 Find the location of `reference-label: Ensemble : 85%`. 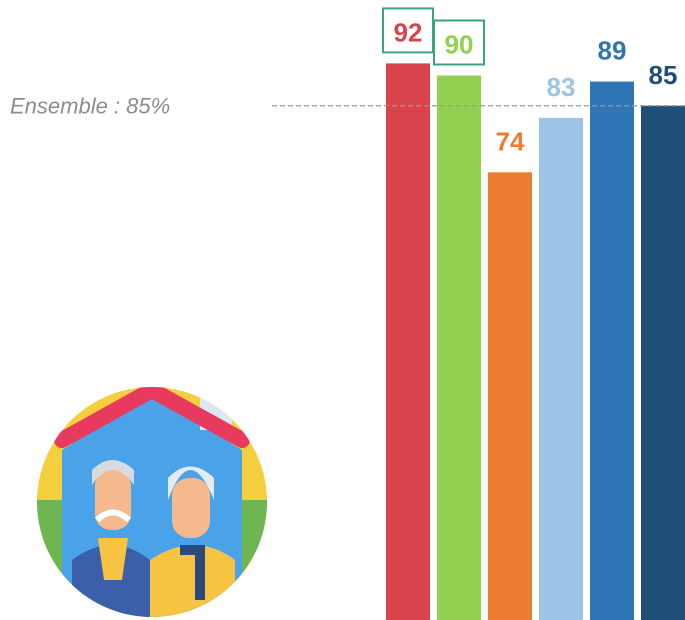

reference-label: Ensemble : 85% is located at coordinates (90, 106).